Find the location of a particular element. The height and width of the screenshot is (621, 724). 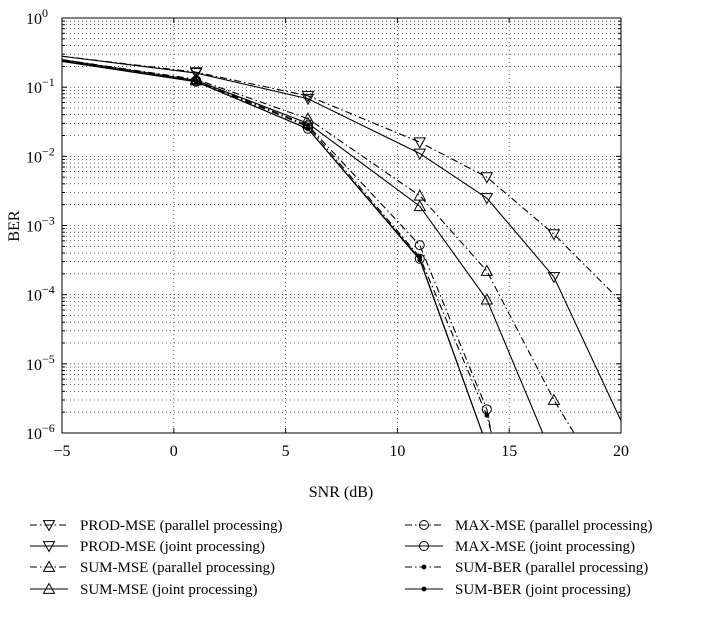

y-tick-label: 10⁻³ is located at coordinates (40, 225).